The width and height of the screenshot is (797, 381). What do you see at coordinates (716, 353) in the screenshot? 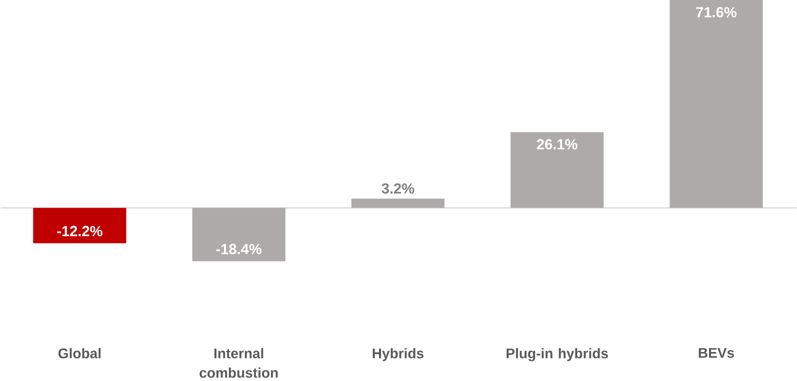
I see `x-tick-label: BEVs` at bounding box center [716, 353].